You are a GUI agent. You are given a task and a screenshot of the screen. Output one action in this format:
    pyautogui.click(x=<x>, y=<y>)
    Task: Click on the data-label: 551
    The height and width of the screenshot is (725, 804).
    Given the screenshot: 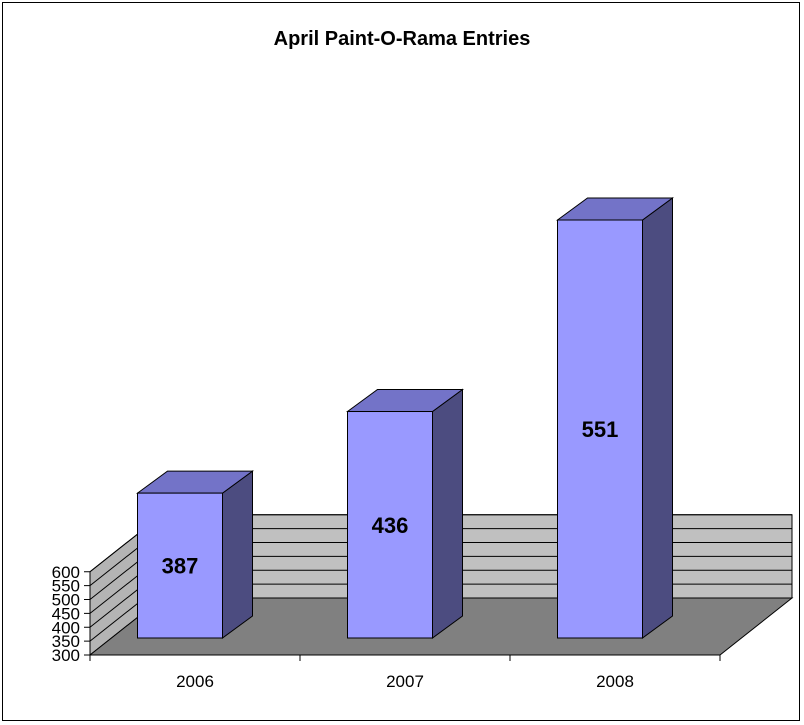 What is the action you would take?
    pyautogui.click(x=600, y=429)
    